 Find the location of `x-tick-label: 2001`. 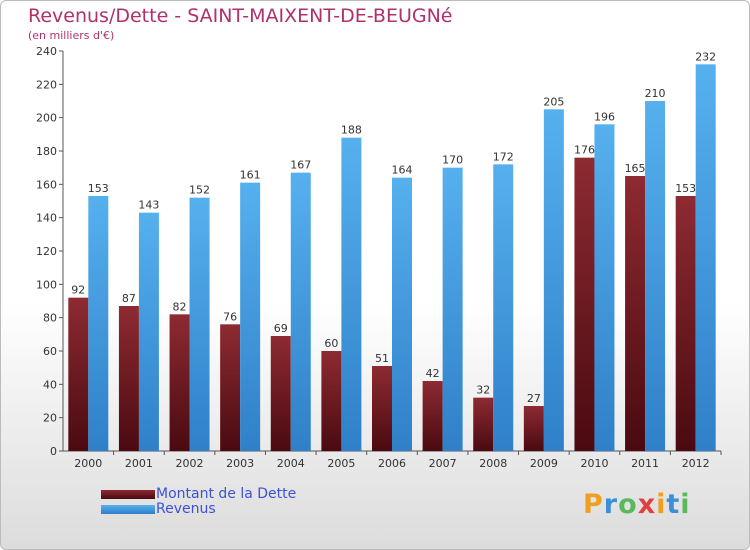

x-tick-label: 2001 is located at coordinates (139, 463).